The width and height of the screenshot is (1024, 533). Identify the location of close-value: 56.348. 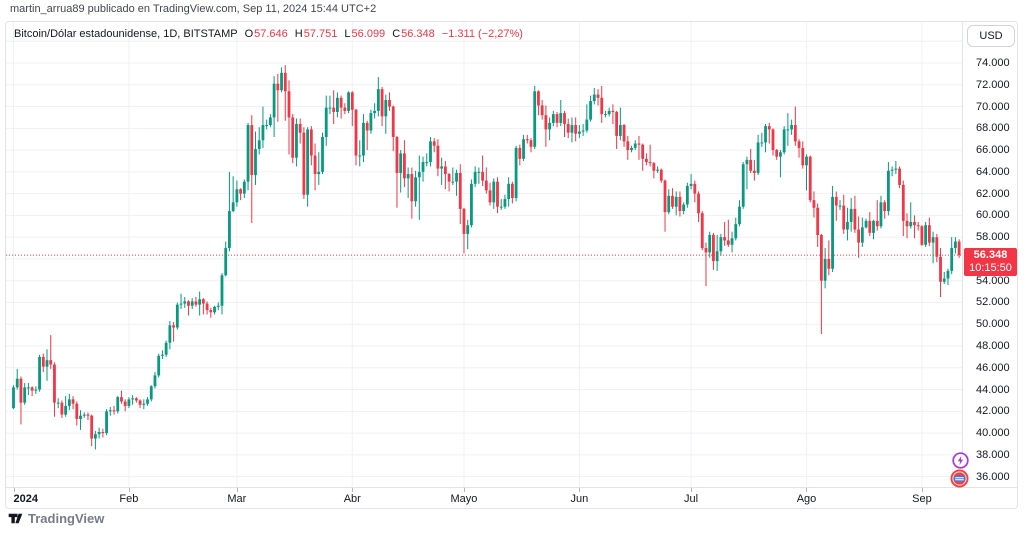
(418, 34).